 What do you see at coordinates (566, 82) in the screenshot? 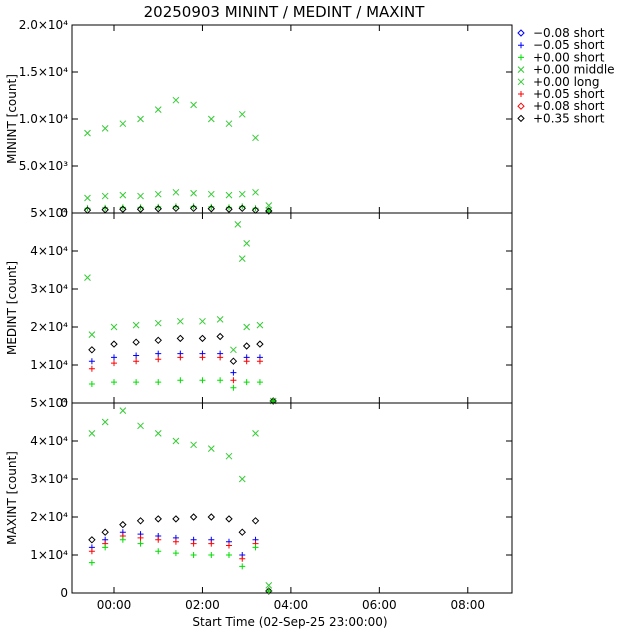
I see `legend-label: +0.00 long` at bounding box center [566, 82].